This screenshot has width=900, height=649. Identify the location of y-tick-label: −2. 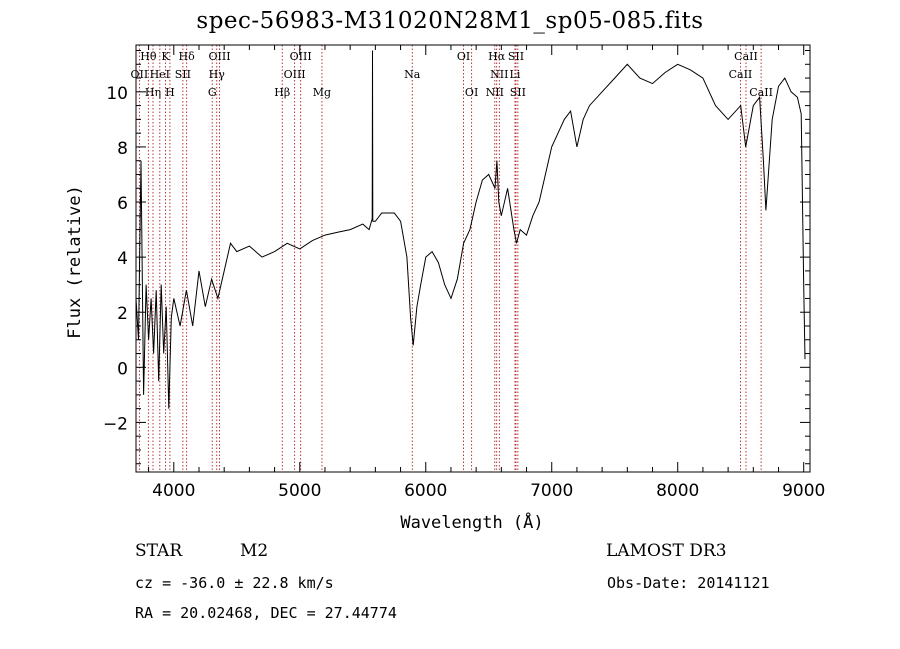
(115, 424).